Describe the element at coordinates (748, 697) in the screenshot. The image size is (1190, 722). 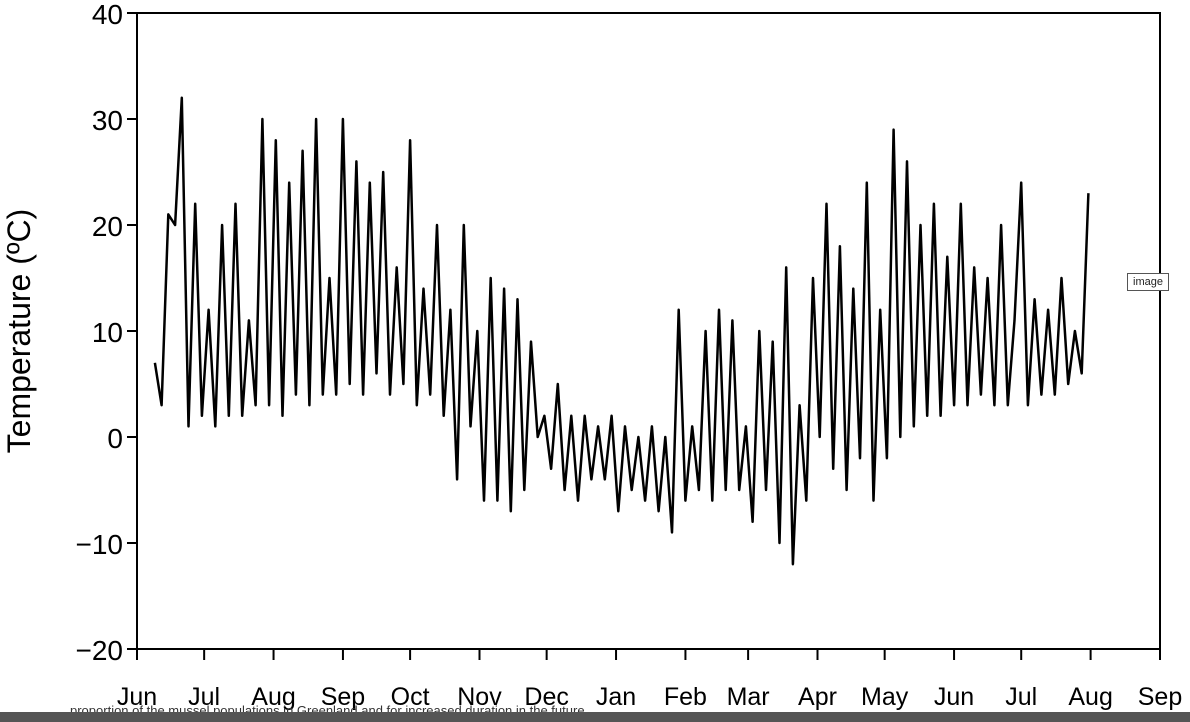
I see `x-tick-label: Mar` at that location.